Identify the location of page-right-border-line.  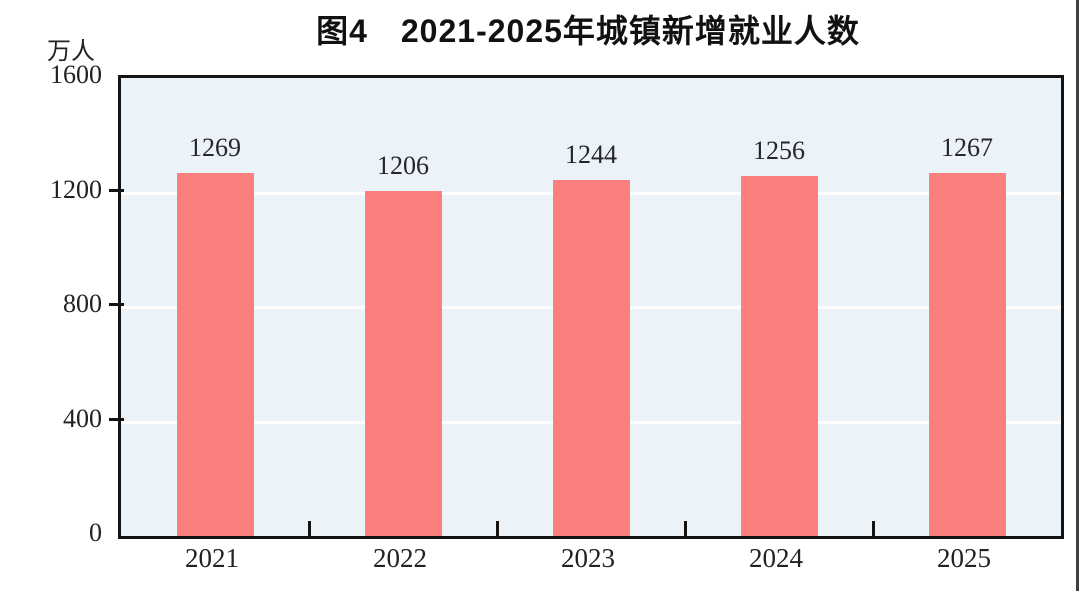
(1077, 295).